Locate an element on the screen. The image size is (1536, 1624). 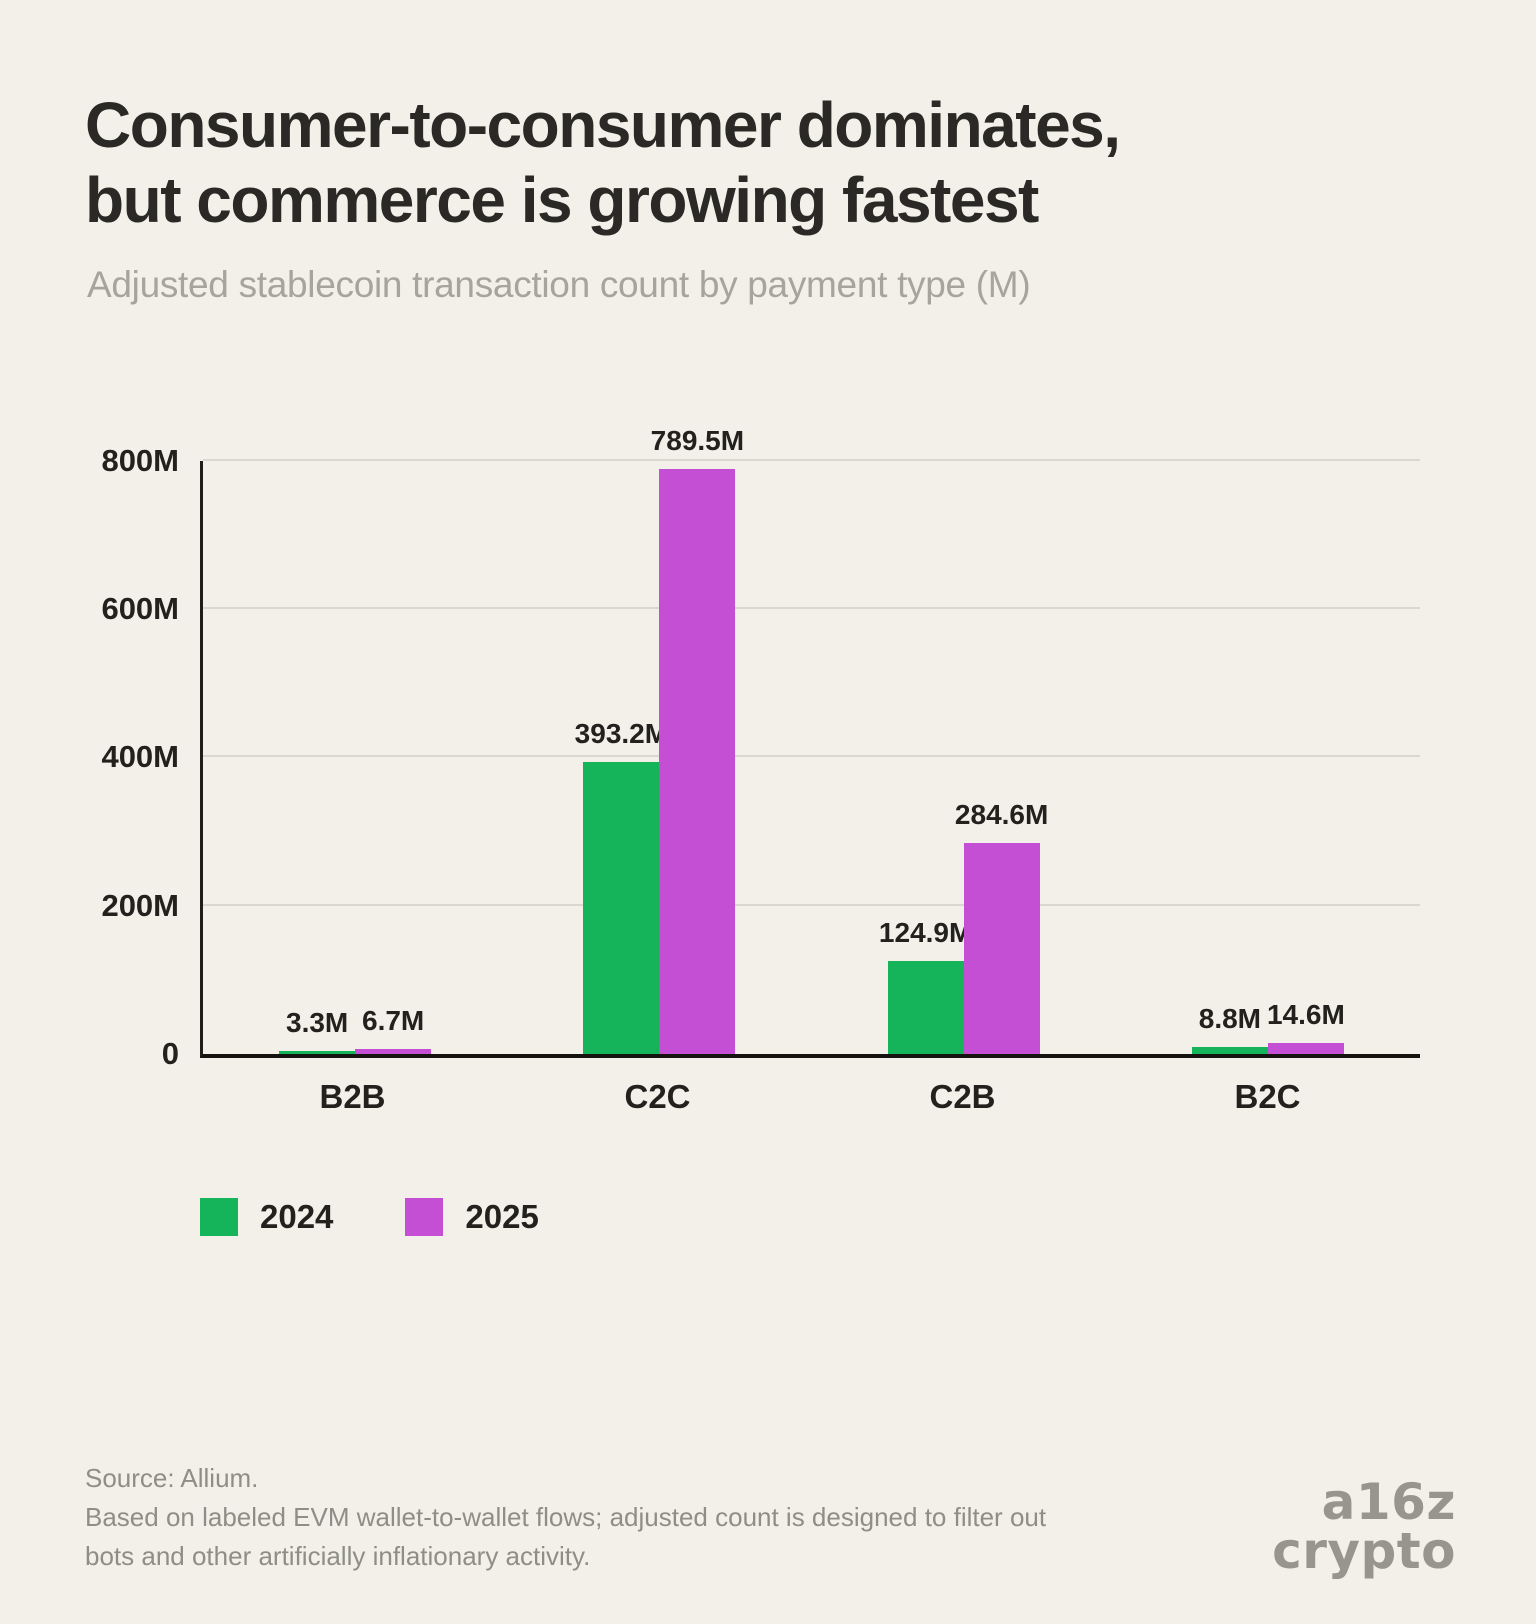
bar-2024-c2c: 393.2M is located at coordinates (621, 886).